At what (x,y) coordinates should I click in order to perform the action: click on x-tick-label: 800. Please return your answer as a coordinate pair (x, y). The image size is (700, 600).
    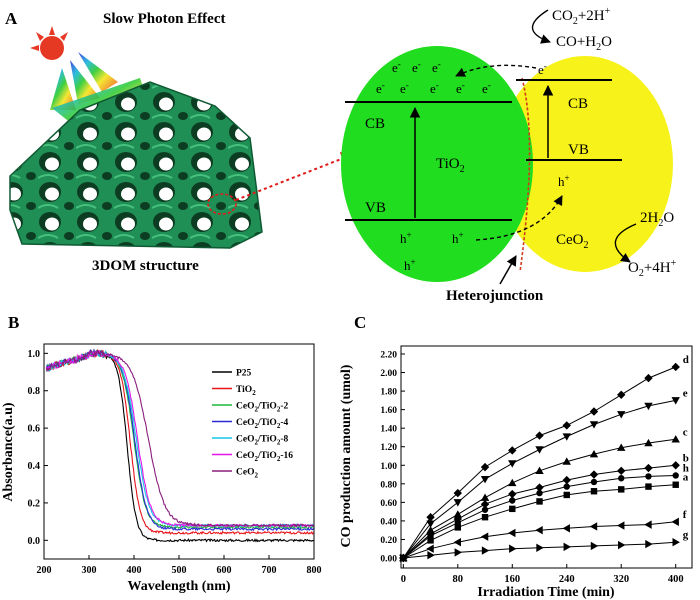
    Looking at the image, I should click on (314, 570).